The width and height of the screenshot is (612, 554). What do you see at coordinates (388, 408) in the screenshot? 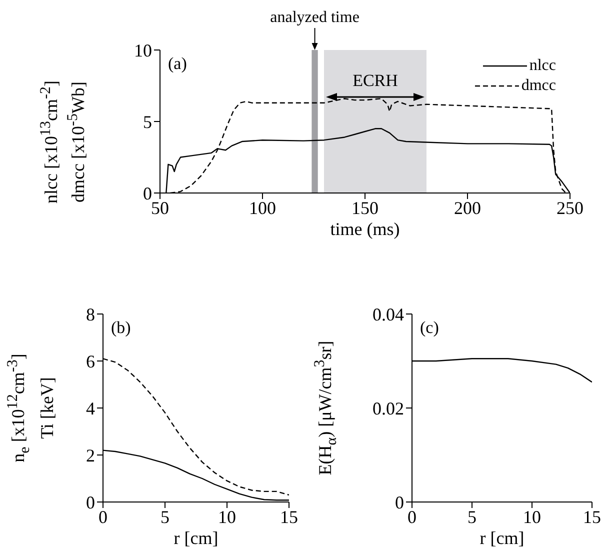
I see `y-tick-label: 0.02` at bounding box center [388, 408].